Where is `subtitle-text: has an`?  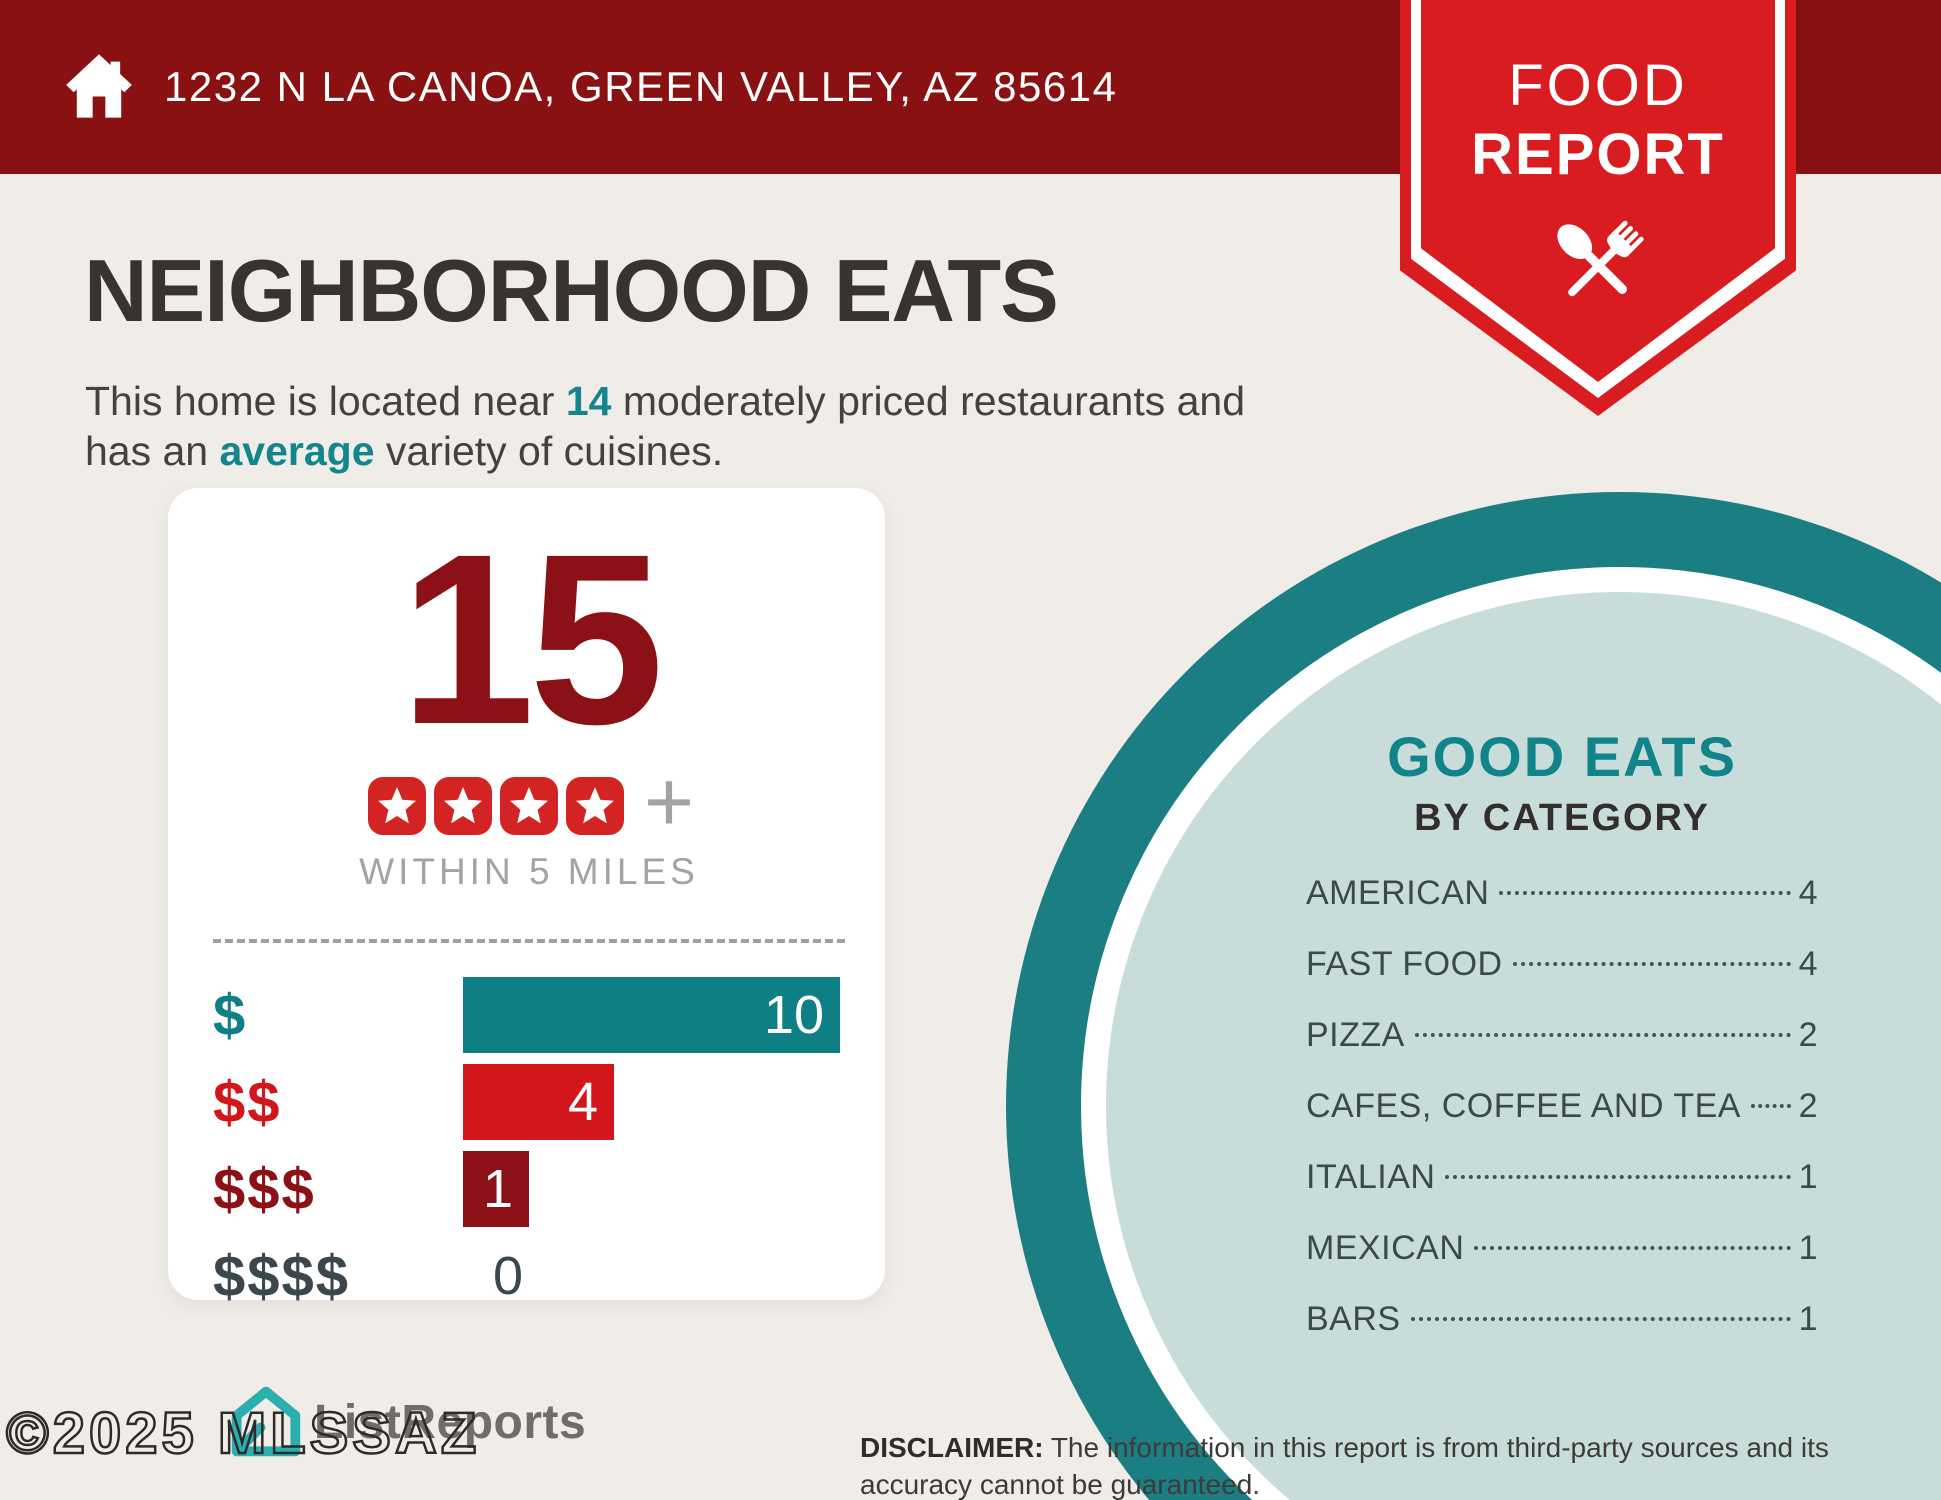 subtitle-text: has an is located at coordinates (152, 451).